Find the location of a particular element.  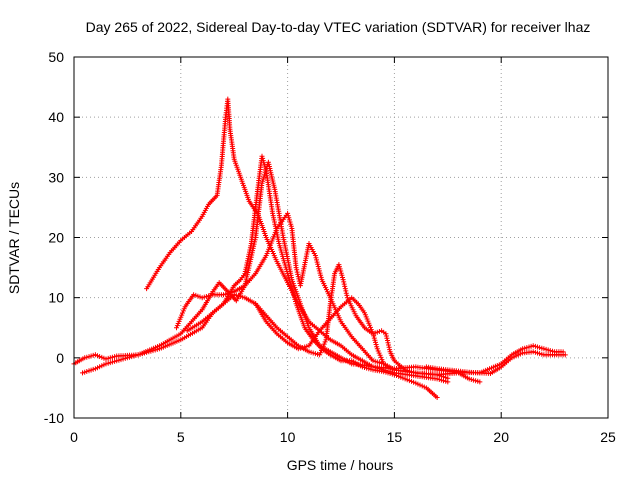

y-tick-label: 30 is located at coordinates (56, 177).